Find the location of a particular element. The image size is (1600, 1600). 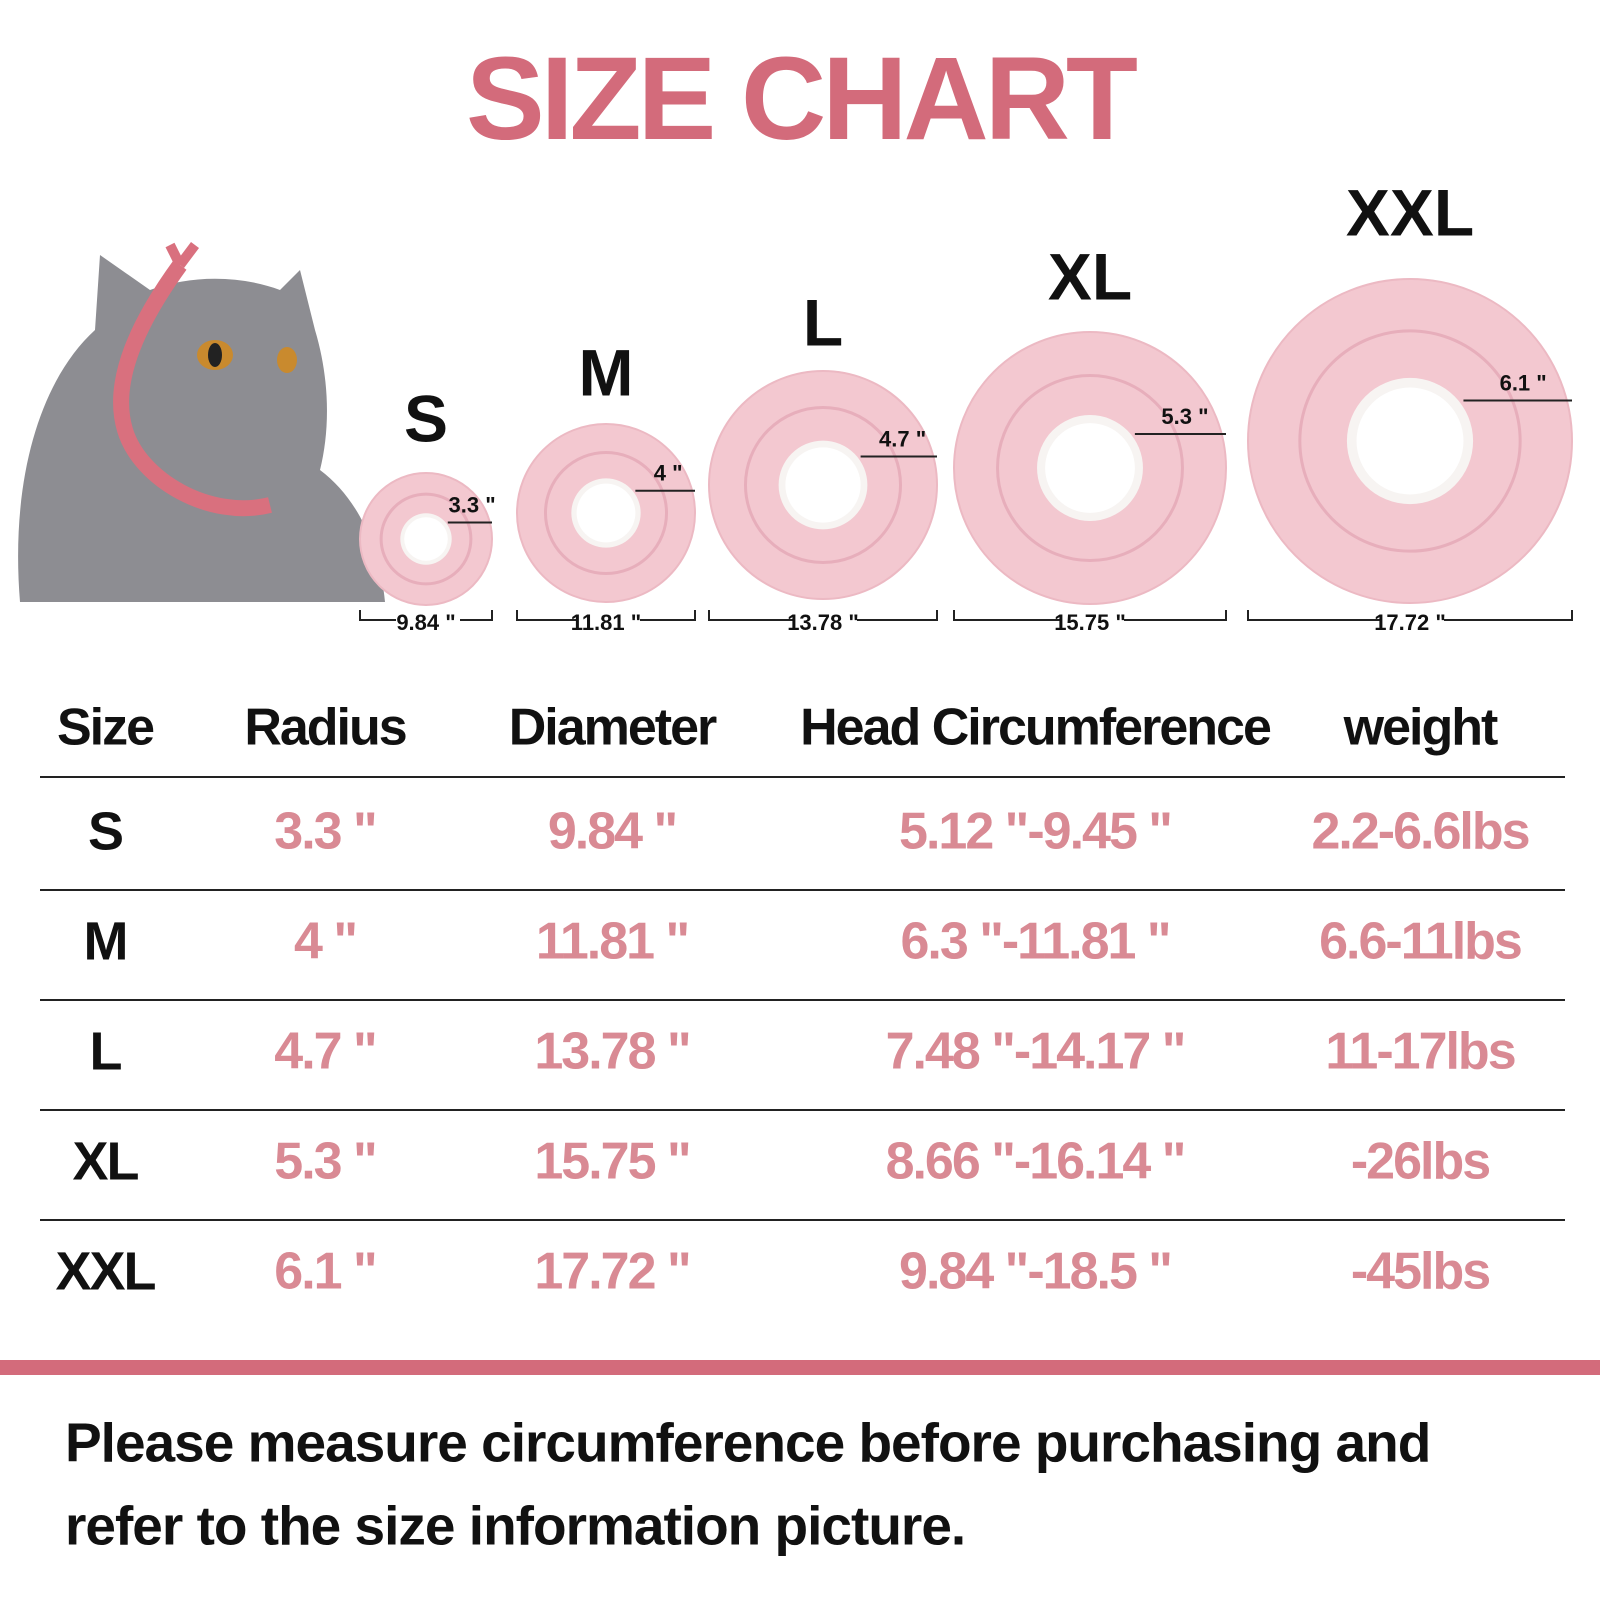

table-header: Size is located at coordinates (105, 728).